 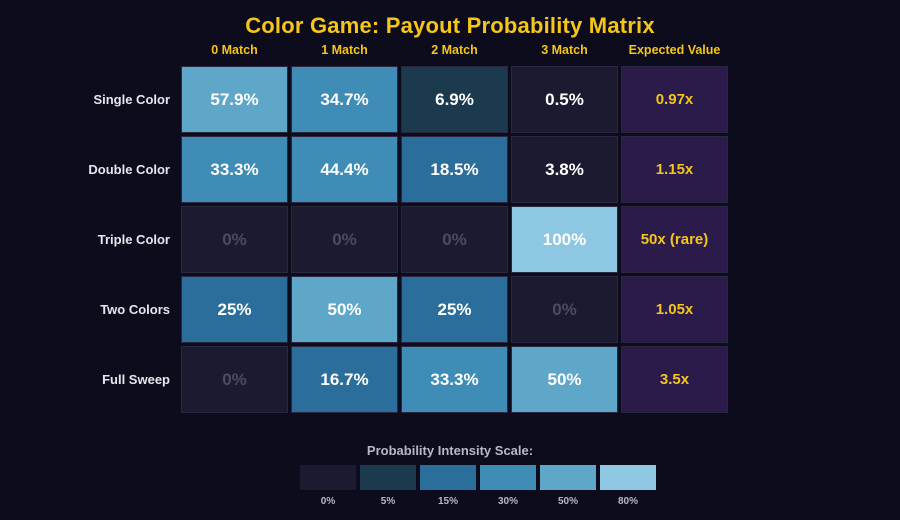 I want to click on legend-label: 0%, so click(x=328, y=501).